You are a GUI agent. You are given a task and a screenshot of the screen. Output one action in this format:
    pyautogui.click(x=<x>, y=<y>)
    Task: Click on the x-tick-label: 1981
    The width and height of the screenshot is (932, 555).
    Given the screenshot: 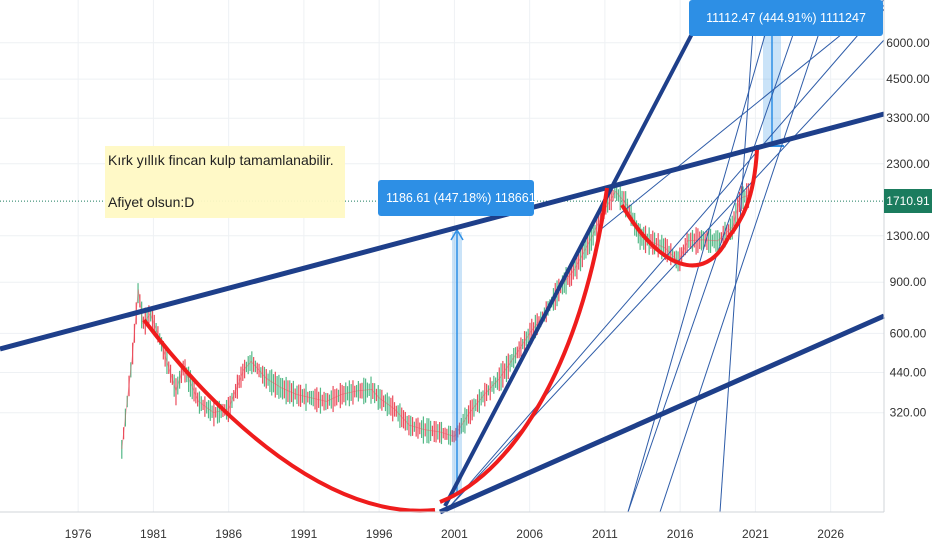 What is the action you would take?
    pyautogui.click(x=153, y=534)
    